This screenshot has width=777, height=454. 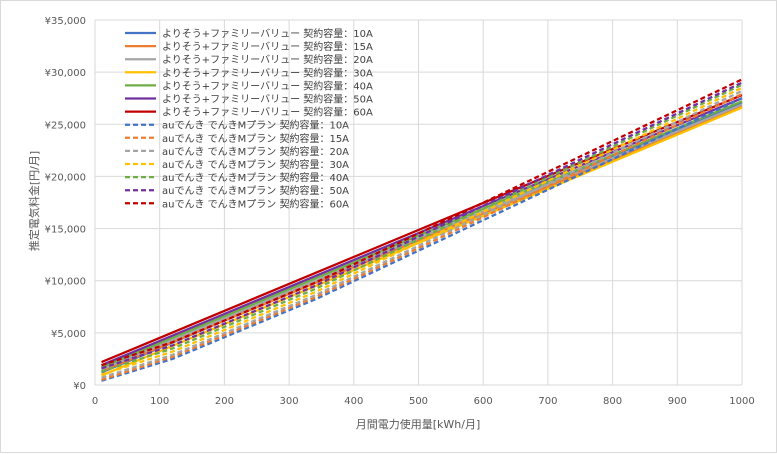 What do you see at coordinates (65, 21) in the screenshot?
I see `y-tick-label: ¥35,000` at bounding box center [65, 21].